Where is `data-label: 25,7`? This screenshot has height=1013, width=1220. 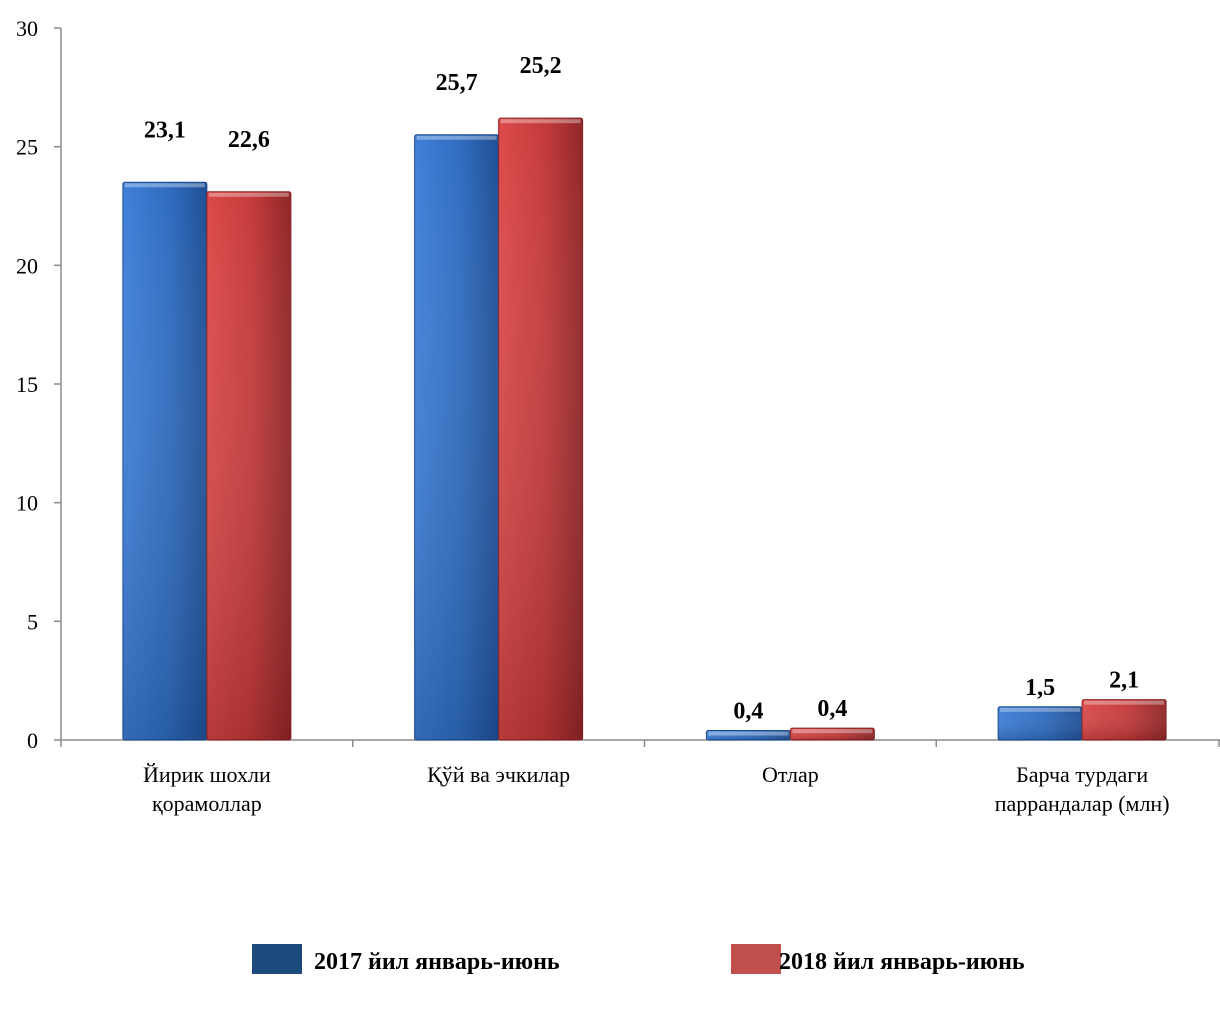
data-label: 25,7 is located at coordinates (457, 83).